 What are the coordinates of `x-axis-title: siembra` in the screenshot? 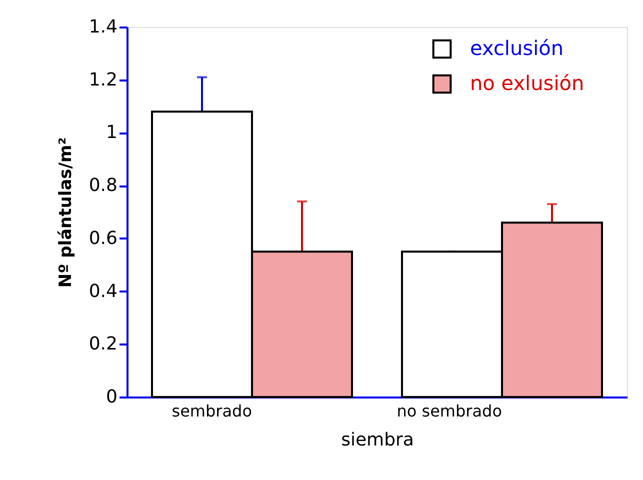 It's located at (377, 440).